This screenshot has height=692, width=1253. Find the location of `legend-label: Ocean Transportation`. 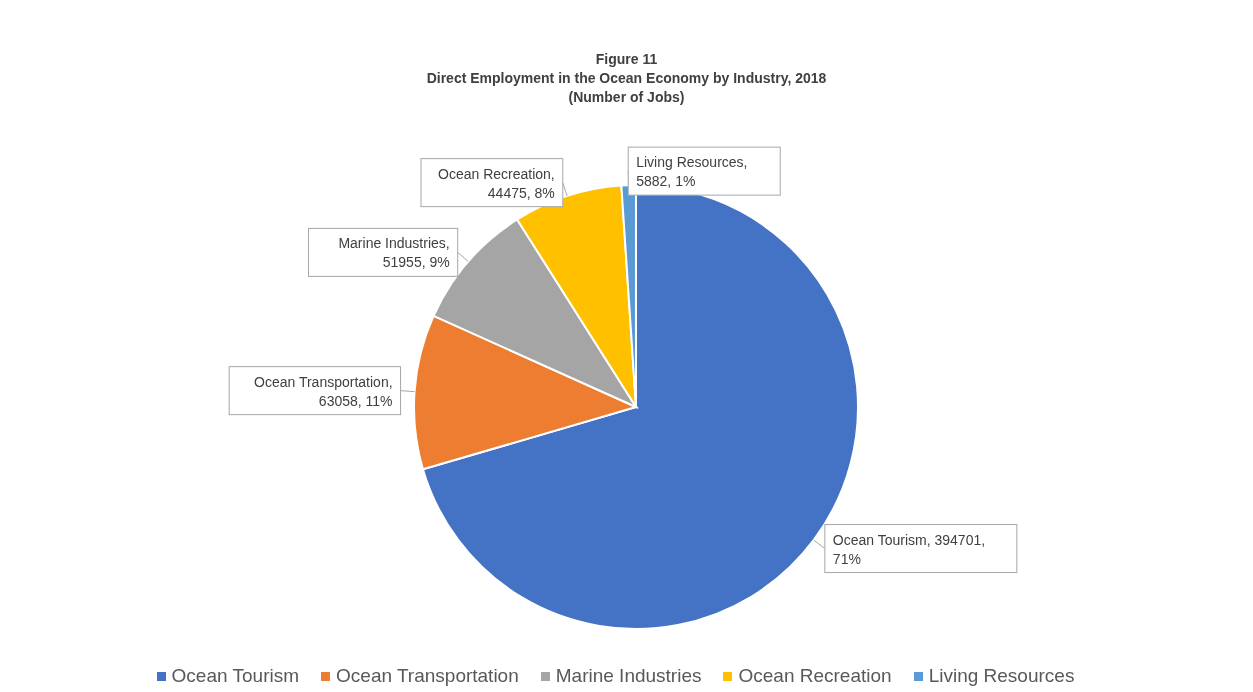

legend-label: Ocean Transportation is located at coordinates (427, 676).